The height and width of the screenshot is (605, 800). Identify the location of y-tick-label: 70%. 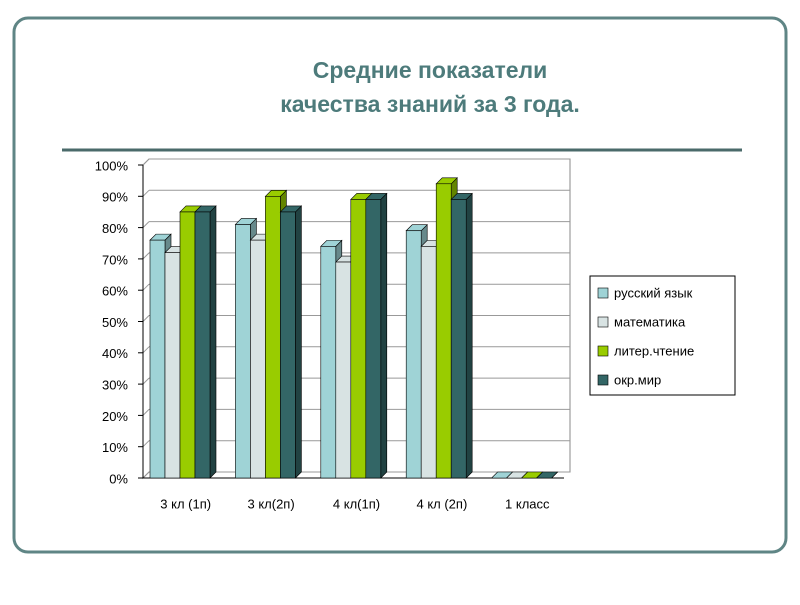
(115, 259).